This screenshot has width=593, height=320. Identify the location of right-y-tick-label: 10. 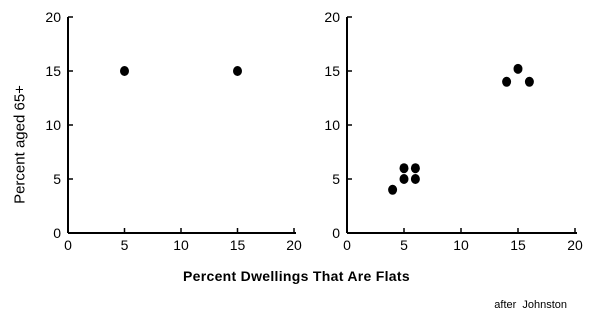
(332, 125).